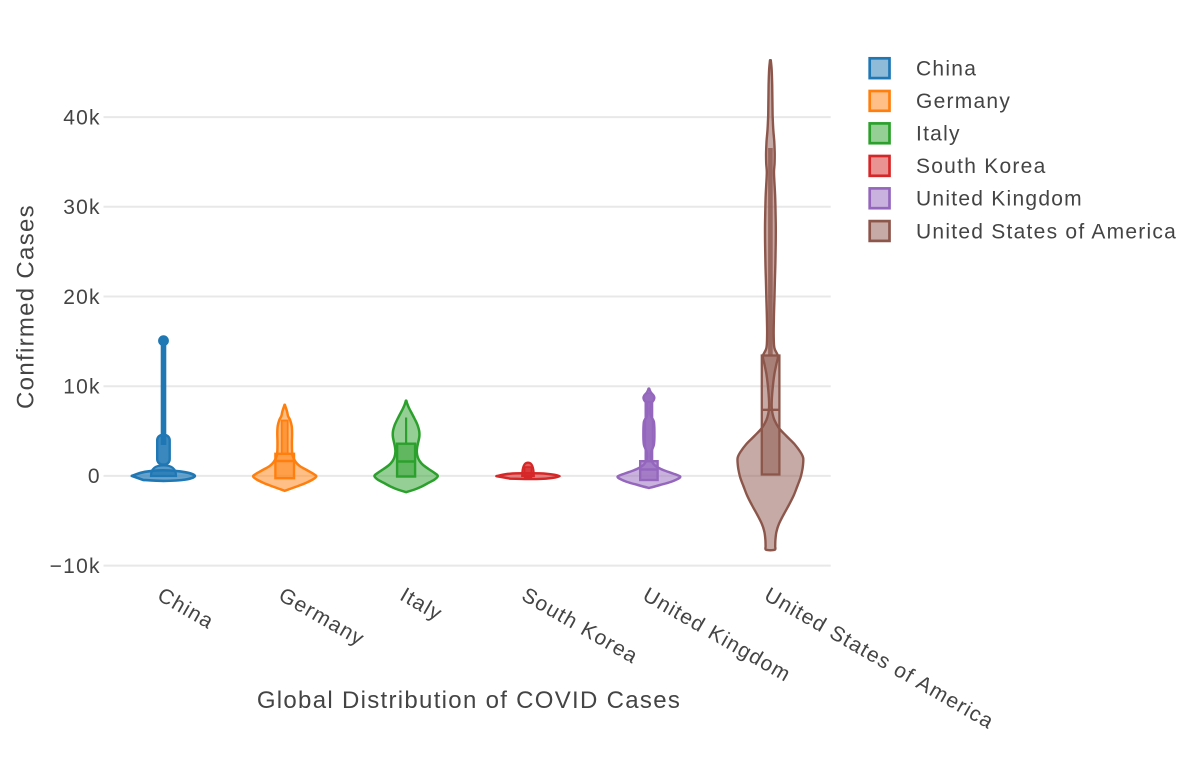  Describe the element at coordinates (1046, 231) in the screenshot. I see `svg-text: United States of America` at that location.